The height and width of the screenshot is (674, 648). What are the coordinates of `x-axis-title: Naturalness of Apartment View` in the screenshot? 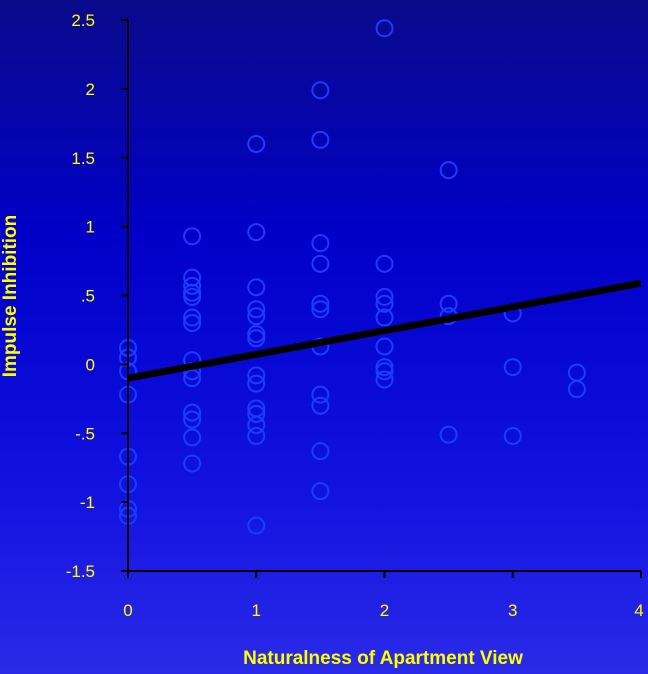 It's located at (383, 658).